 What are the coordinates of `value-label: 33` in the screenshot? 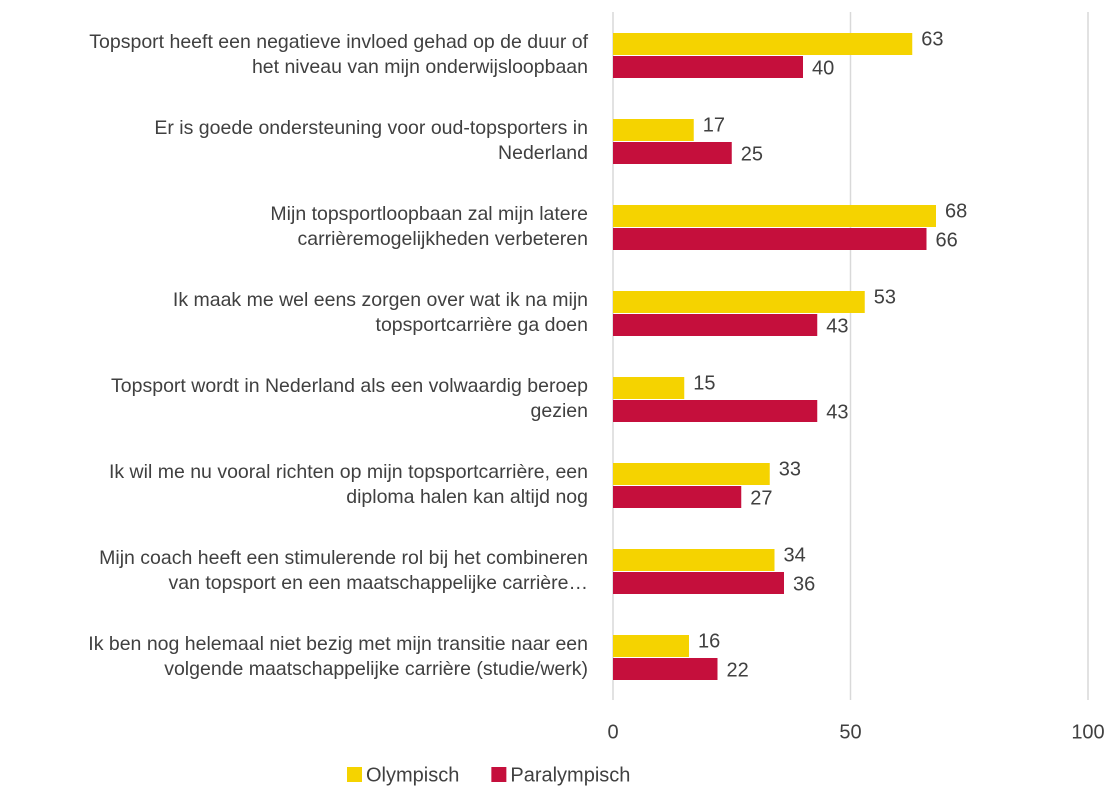 It's located at (790, 469).